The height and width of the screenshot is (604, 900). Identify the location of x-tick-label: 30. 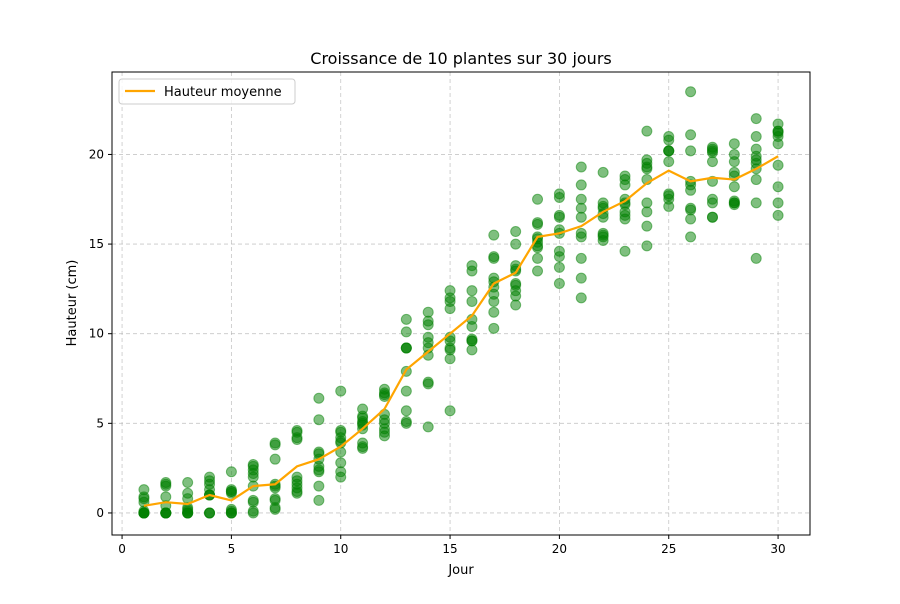
(777, 549).